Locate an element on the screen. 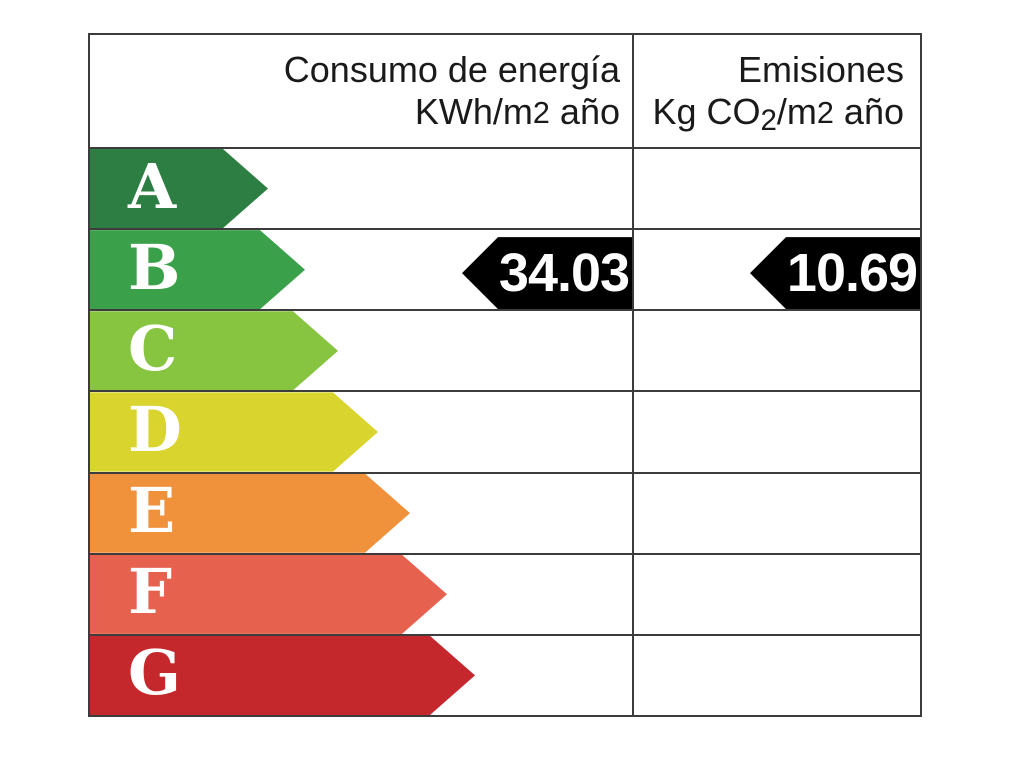  unit-text: Kg CO is located at coordinates (706, 111).